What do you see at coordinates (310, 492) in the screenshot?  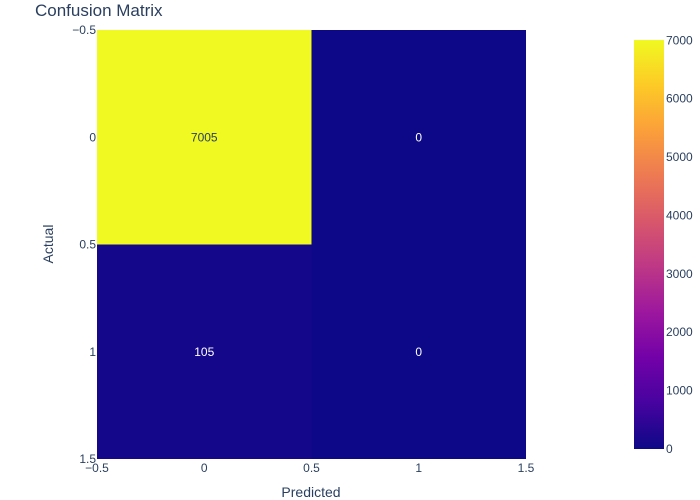 I see `x-axis-title: Predicted` at bounding box center [310, 492].